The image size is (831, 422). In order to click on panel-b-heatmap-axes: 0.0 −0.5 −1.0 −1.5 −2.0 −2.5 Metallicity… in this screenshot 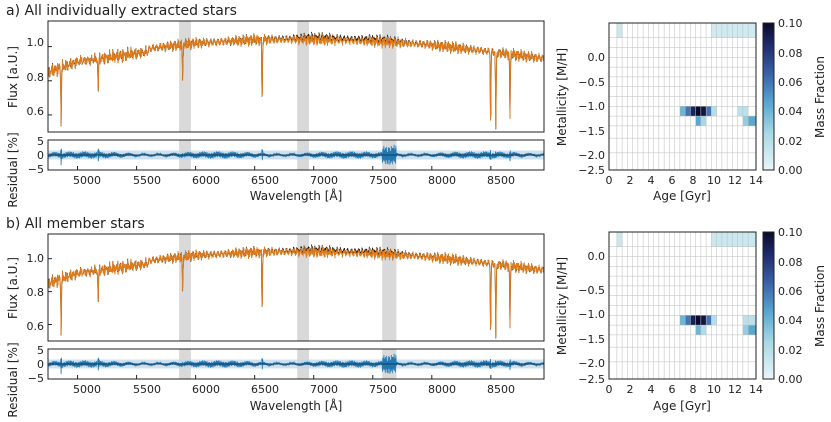, I will do `click(659, 322)`.